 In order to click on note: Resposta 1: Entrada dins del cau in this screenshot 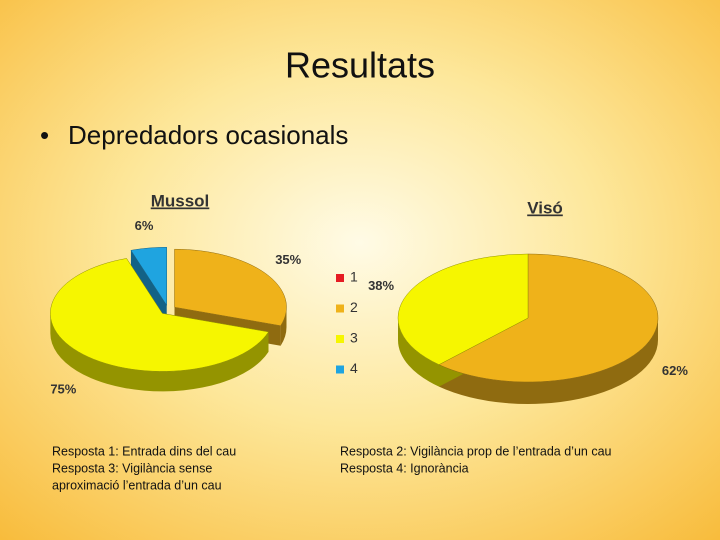, I will do `click(144, 451)`.